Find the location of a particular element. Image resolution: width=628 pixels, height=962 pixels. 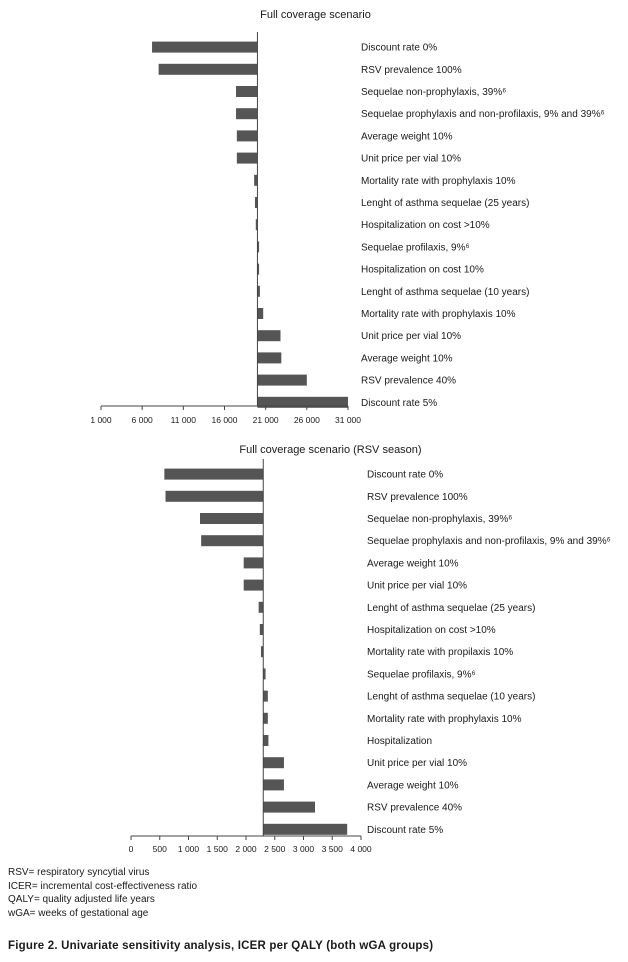

x-tick-label: 3 500 is located at coordinates (333, 849).